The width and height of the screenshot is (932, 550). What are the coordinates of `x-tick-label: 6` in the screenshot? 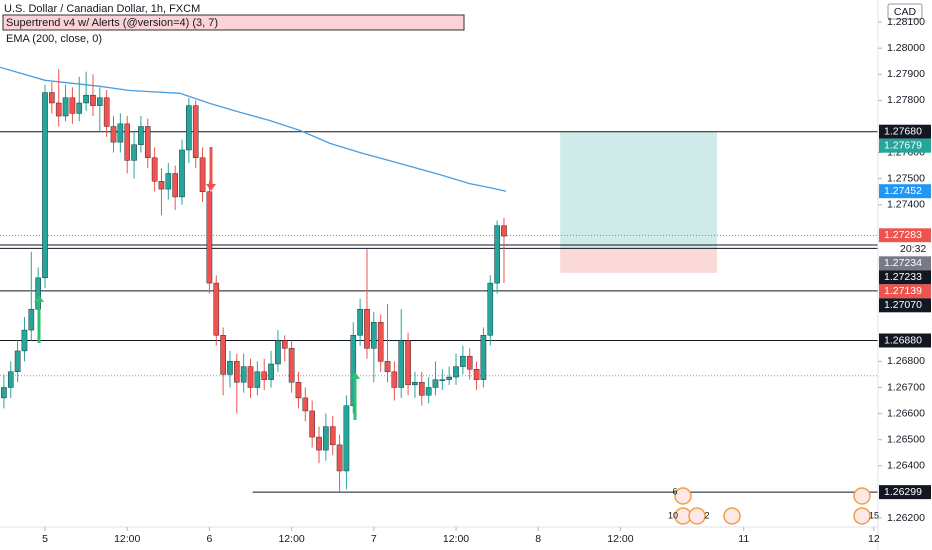 It's located at (209, 539).